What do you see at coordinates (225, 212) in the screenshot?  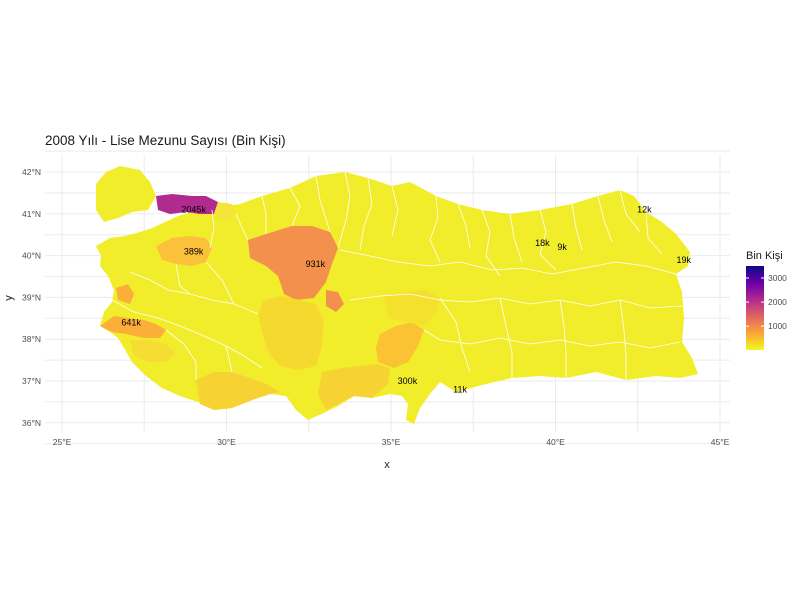 I see `kocaeli-region` at bounding box center [225, 212].